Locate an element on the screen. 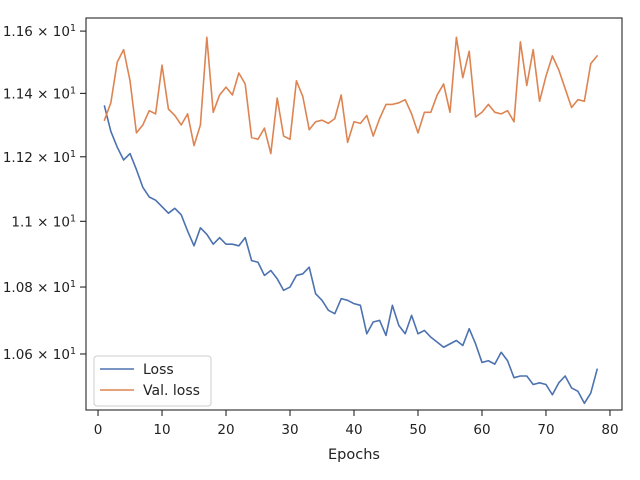 This screenshot has height=480, width=640. x-tick-label: 30 is located at coordinates (289, 430).